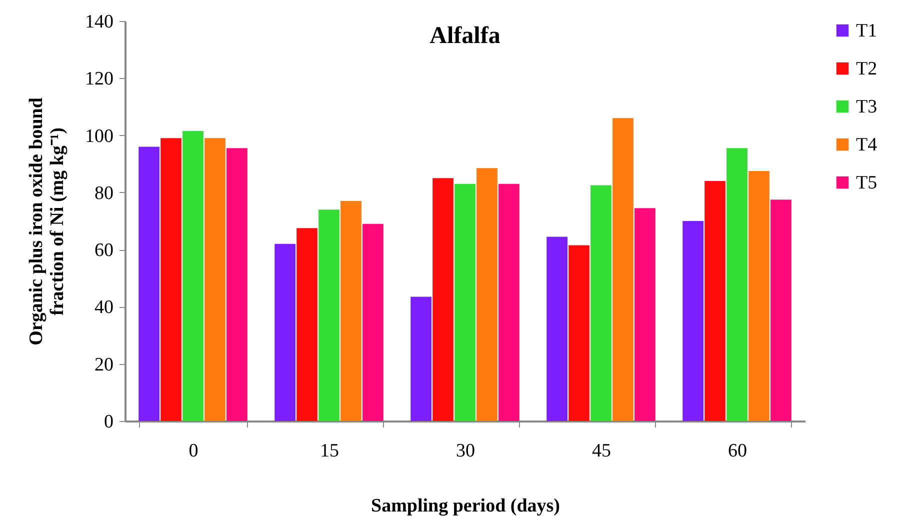 The image size is (903, 529). I want to click on x-tick-label: 0, so click(193, 451).